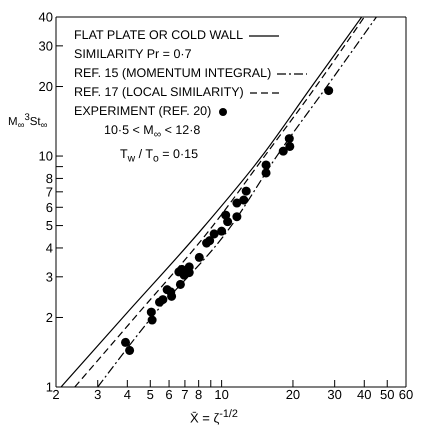 The width and height of the screenshot is (427, 437). I want to click on x-tick-label: 10, so click(221, 394).